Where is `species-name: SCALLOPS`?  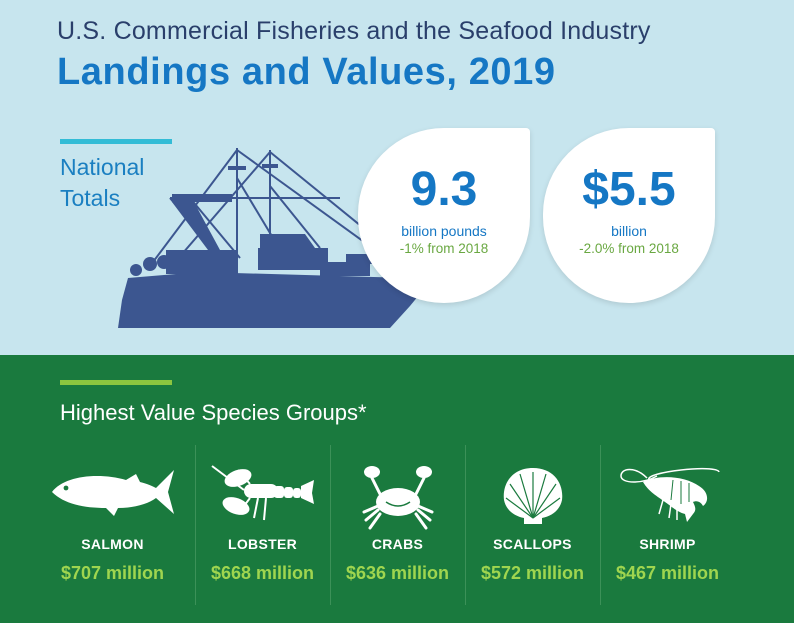 species-name: SCALLOPS is located at coordinates (532, 544).